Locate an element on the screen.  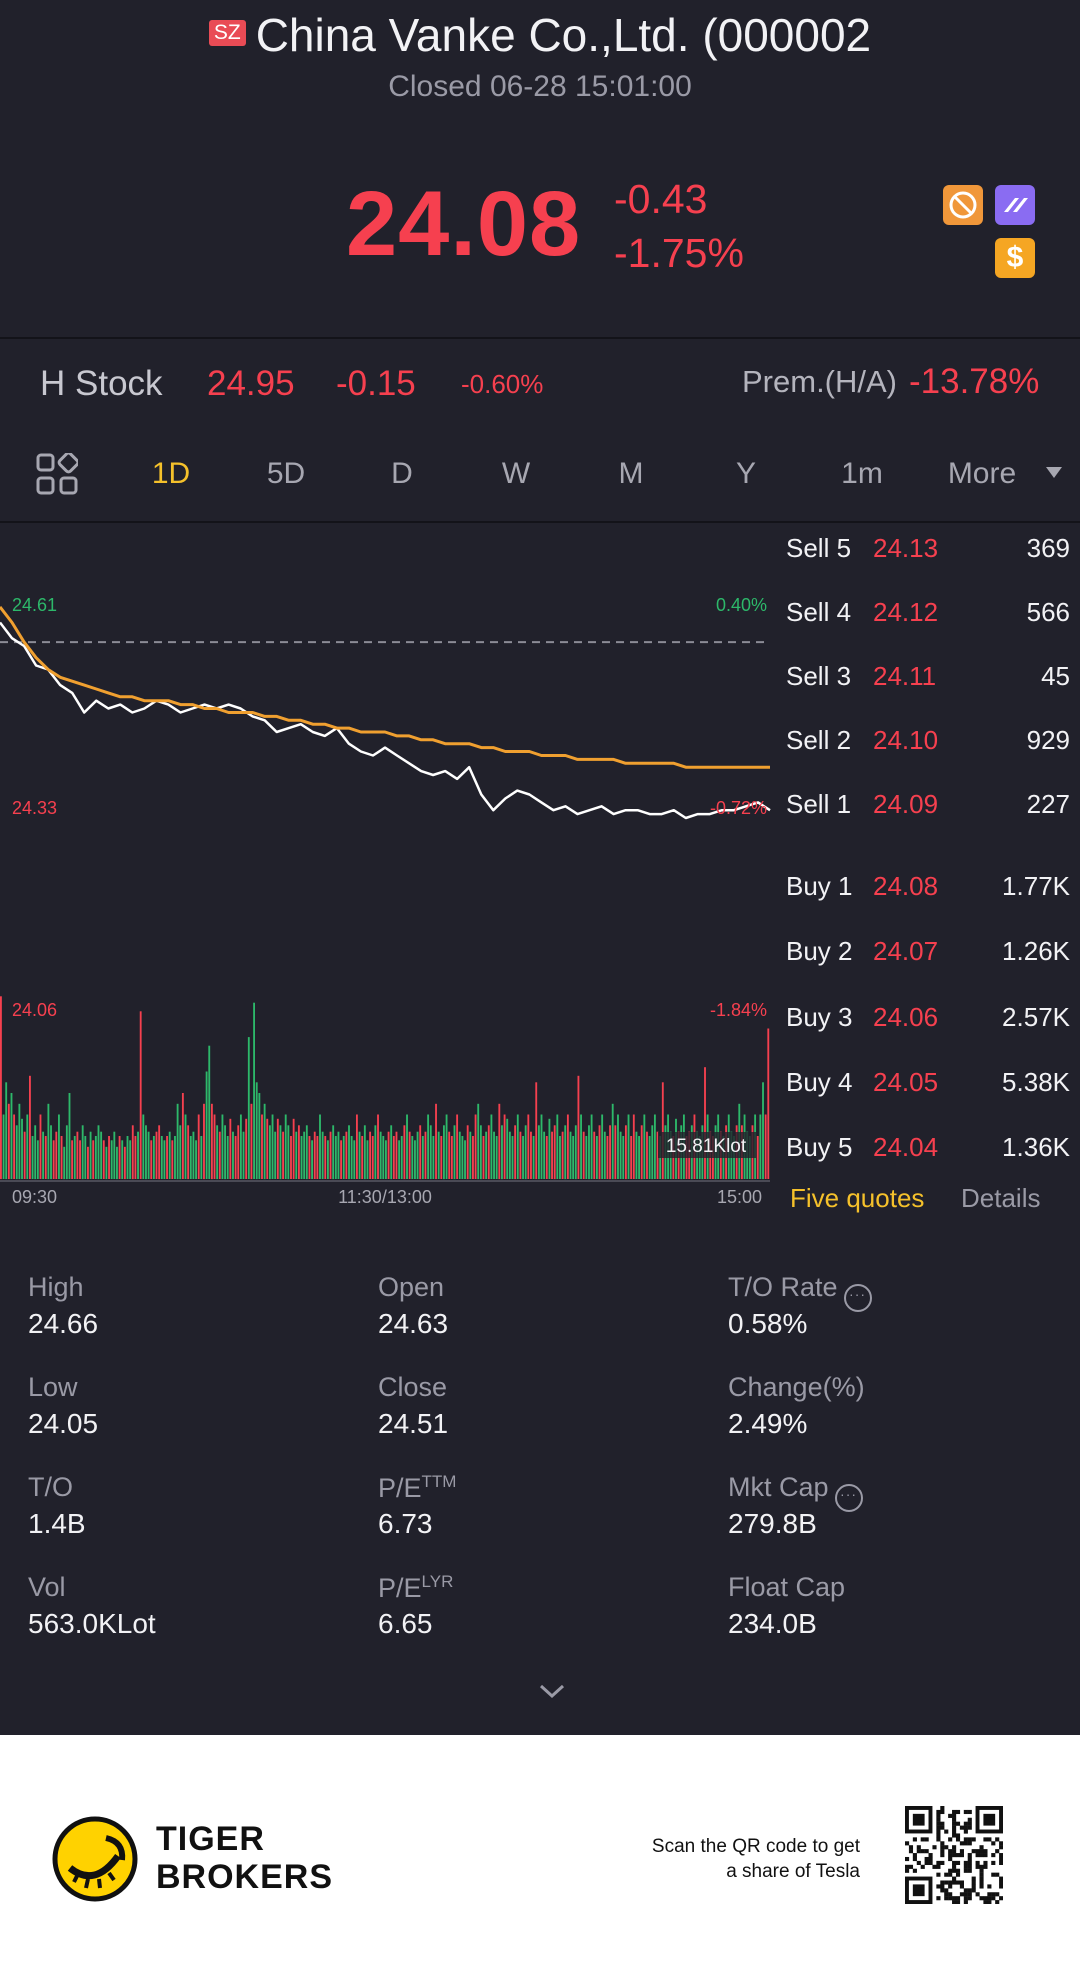
tab-5d: 5D is located at coordinates (286, 473).